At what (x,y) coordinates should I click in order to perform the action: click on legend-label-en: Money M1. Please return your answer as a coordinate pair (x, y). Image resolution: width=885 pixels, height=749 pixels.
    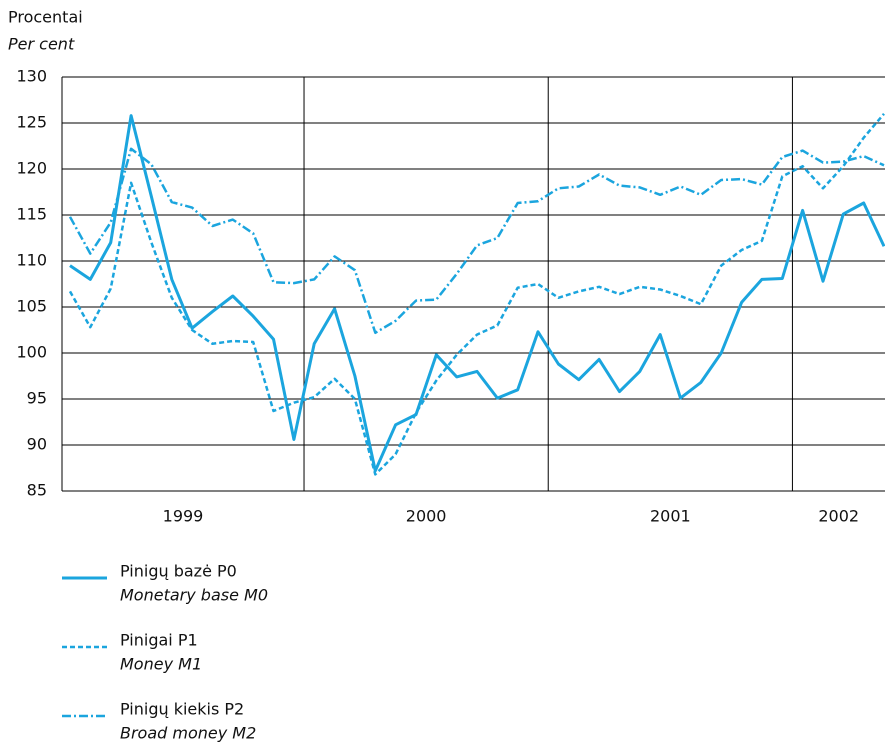
    Looking at the image, I should click on (161, 664).